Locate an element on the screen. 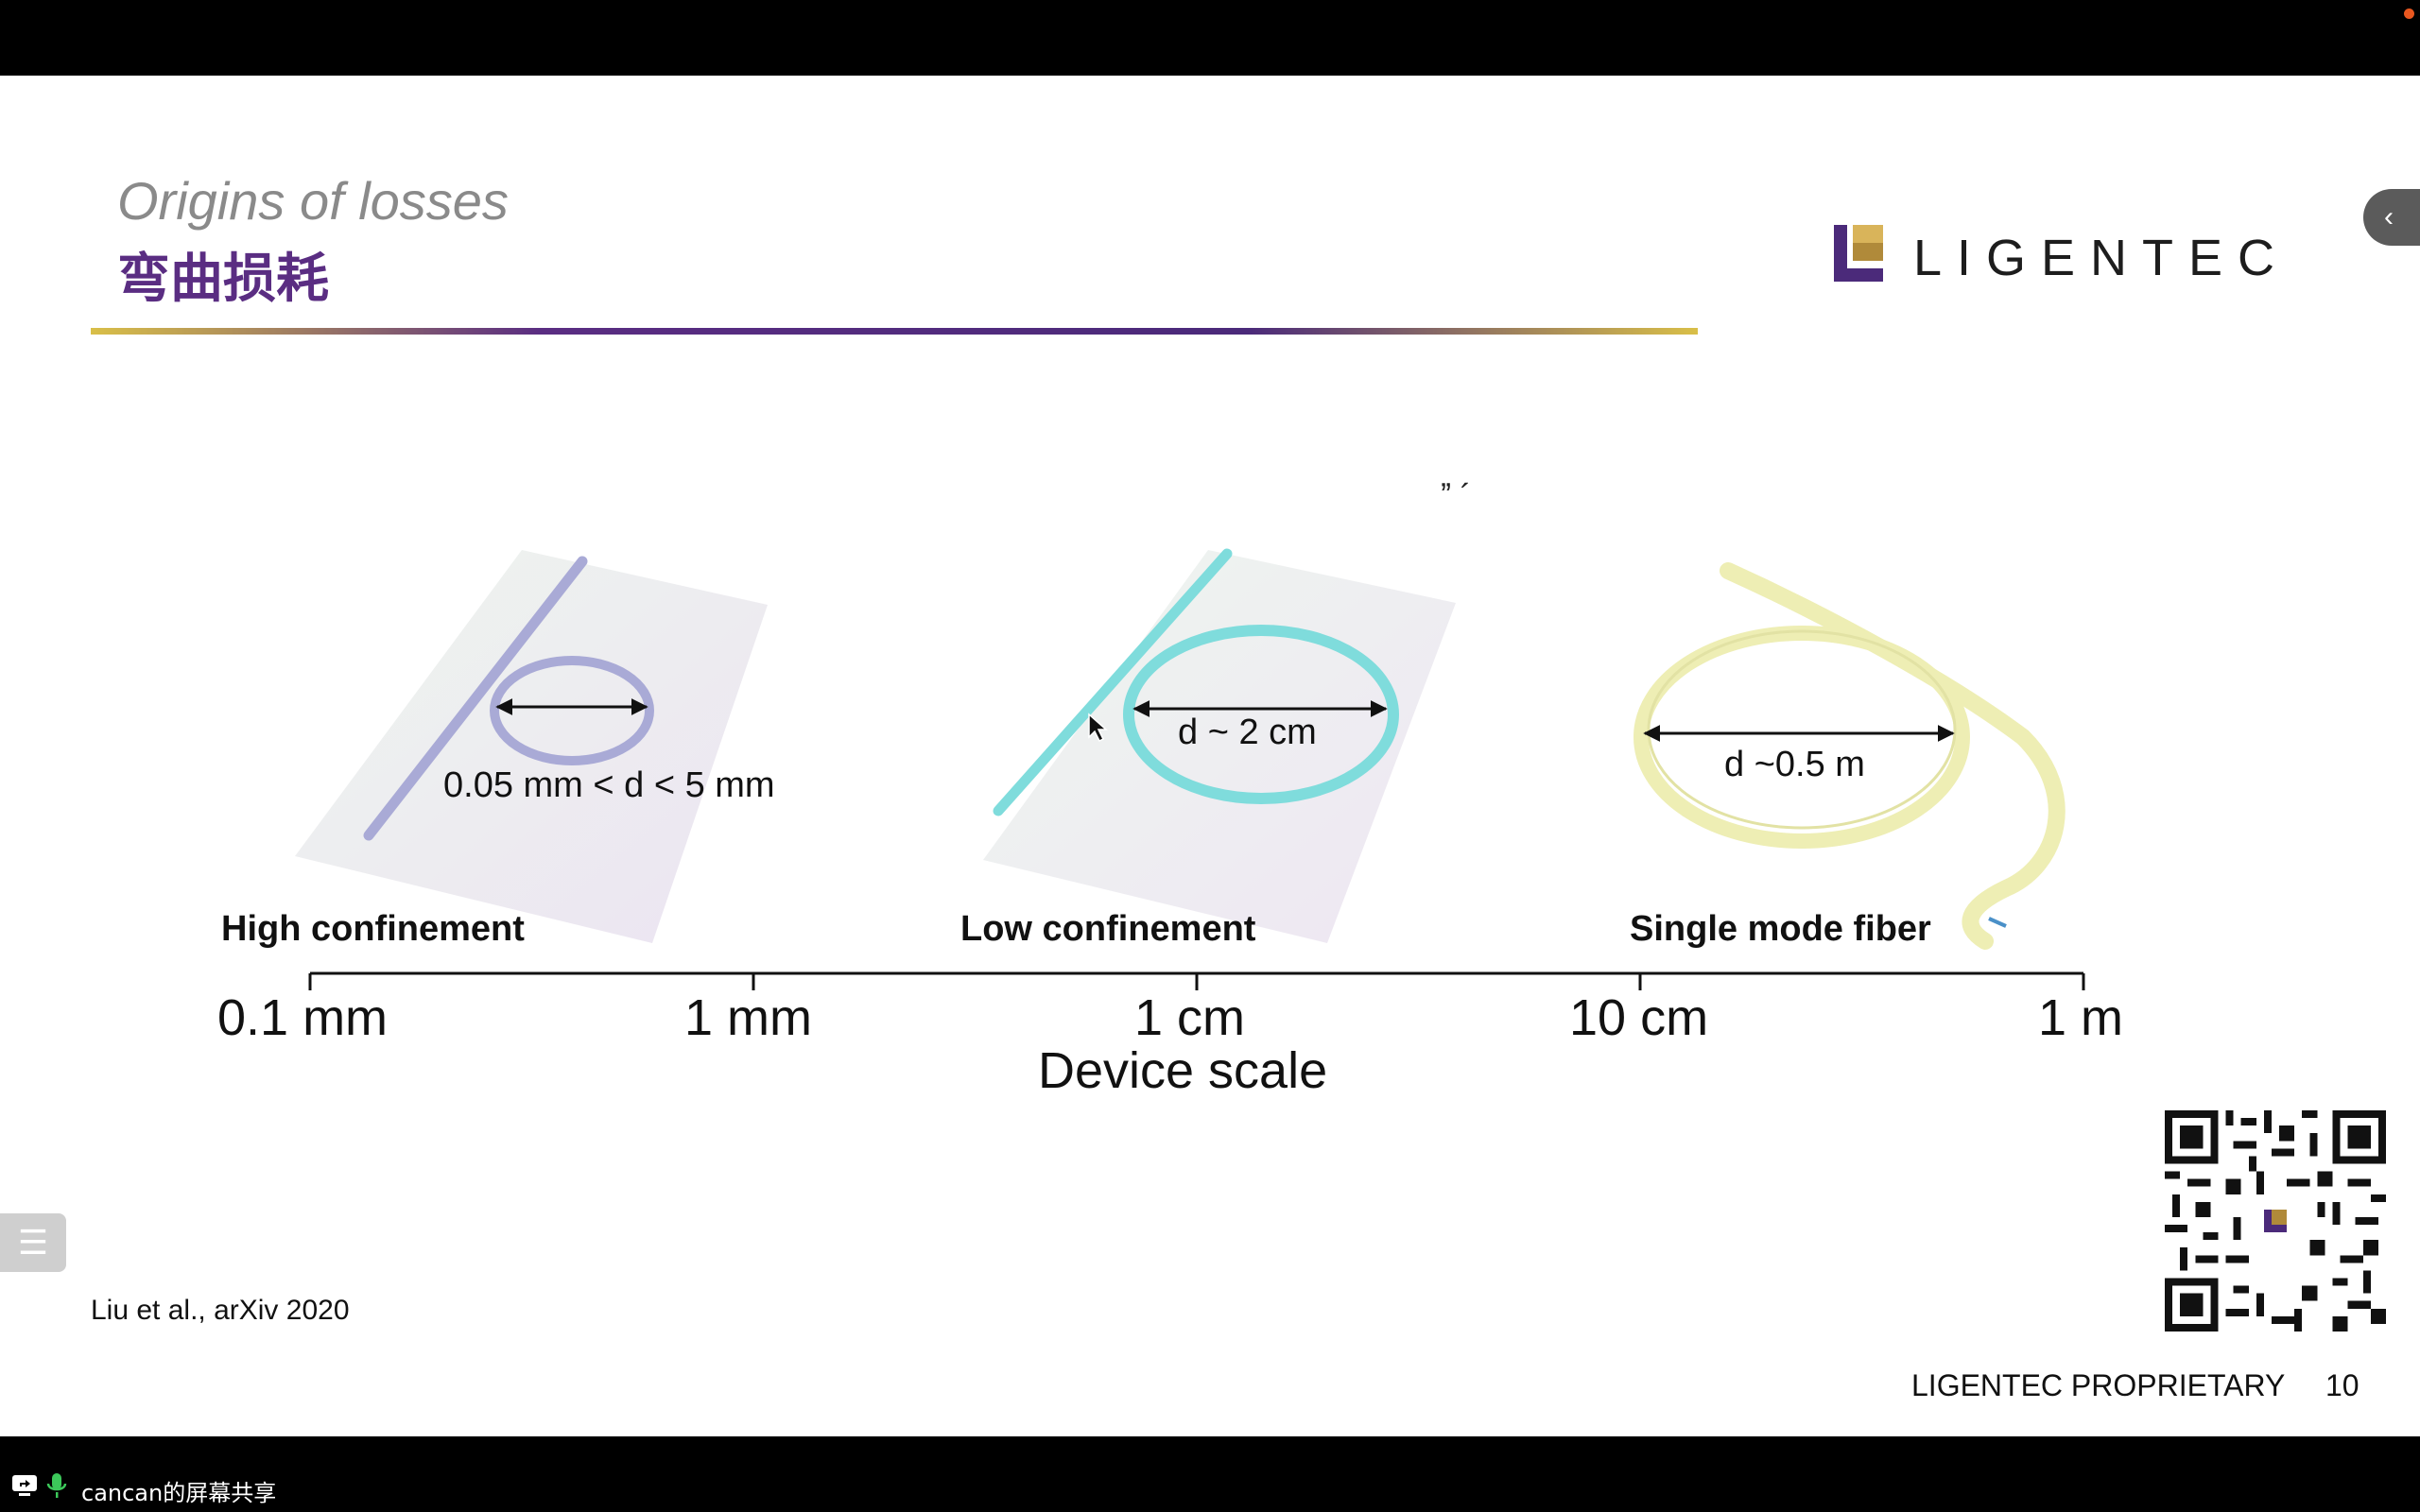  low-confinement-illustration is located at coordinates (1219, 745).